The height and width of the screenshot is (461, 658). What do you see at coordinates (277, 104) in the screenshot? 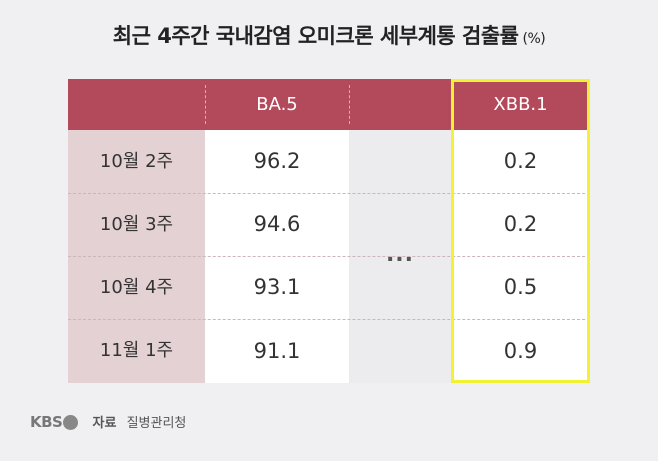
I see `header-ba5: BA.5` at bounding box center [277, 104].